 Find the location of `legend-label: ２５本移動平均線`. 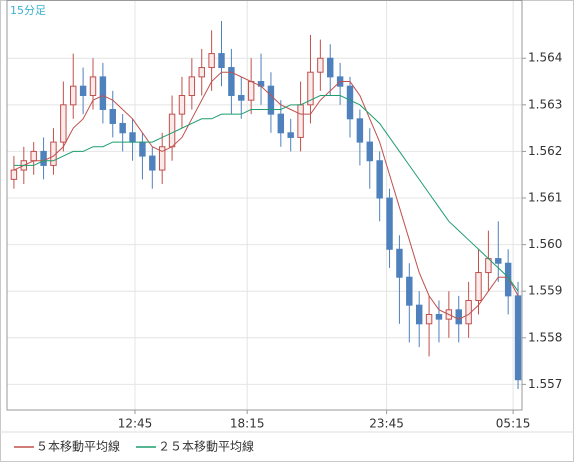

legend-label: ２５本移動平均線 is located at coordinates (206, 446).